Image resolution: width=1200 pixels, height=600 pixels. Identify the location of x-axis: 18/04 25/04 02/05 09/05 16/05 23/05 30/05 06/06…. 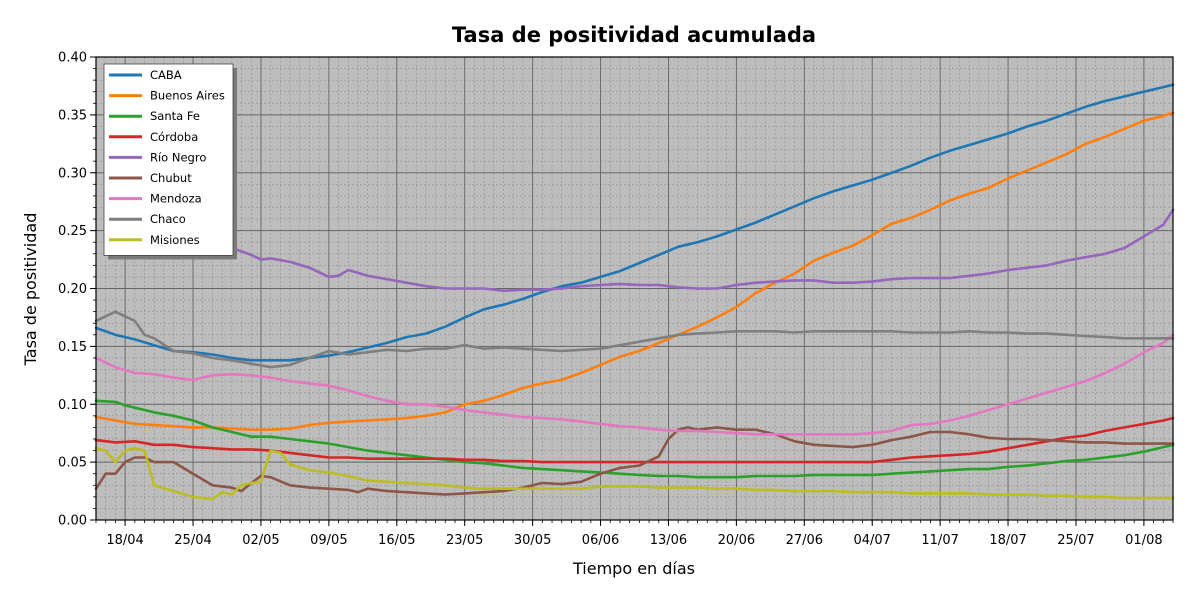
(634, 534).